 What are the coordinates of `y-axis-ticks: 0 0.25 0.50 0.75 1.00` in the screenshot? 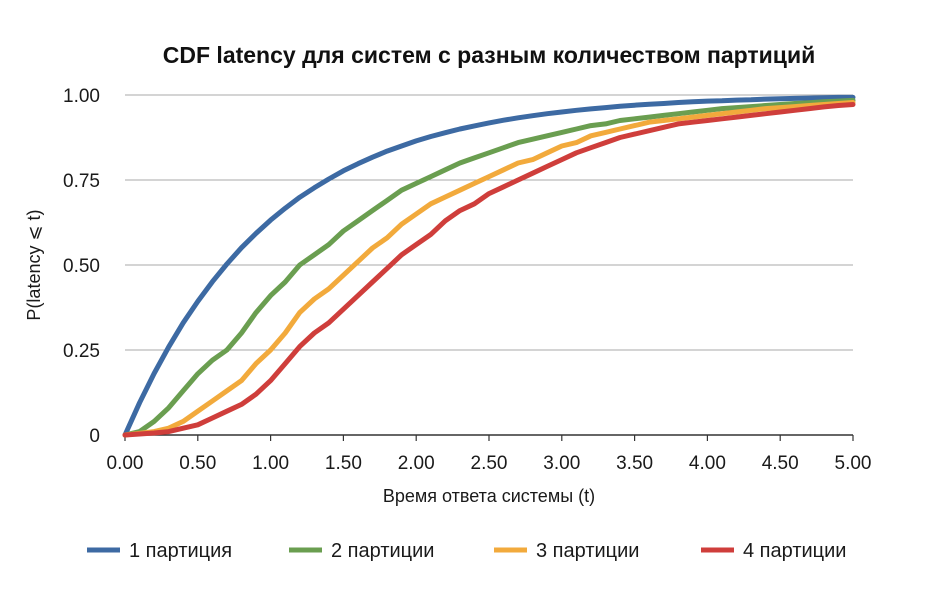 It's located at (81, 266).